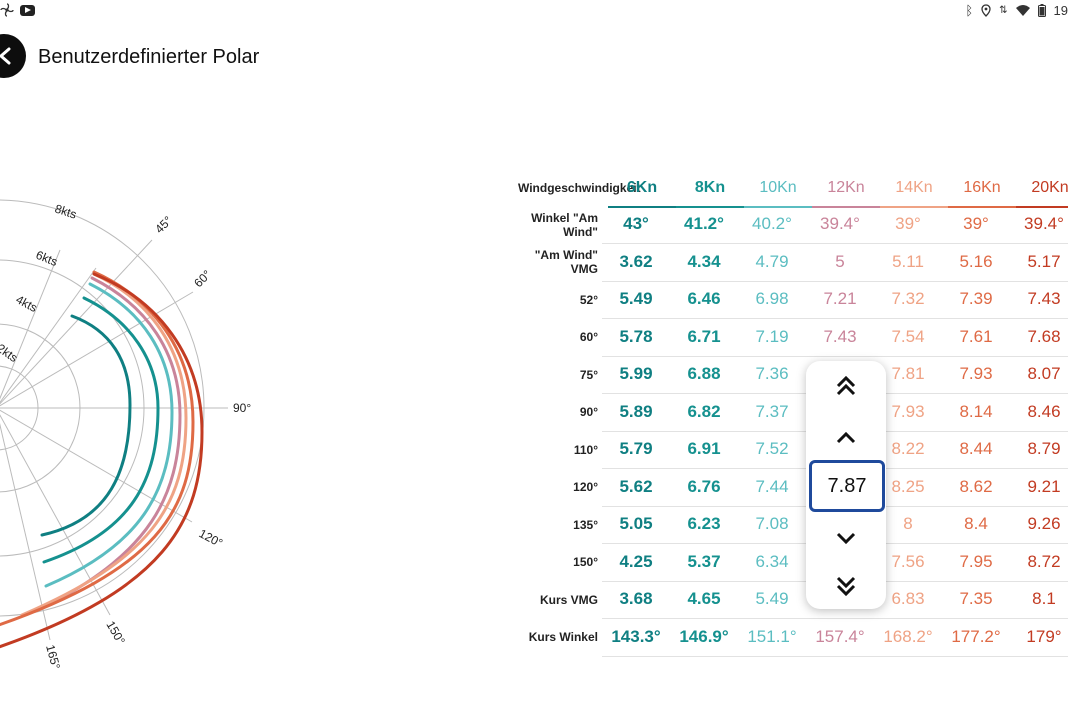 The height and width of the screenshot is (712, 1068). Describe the element at coordinates (908, 374) in the screenshot. I see `table-cell: 7.81` at that location.